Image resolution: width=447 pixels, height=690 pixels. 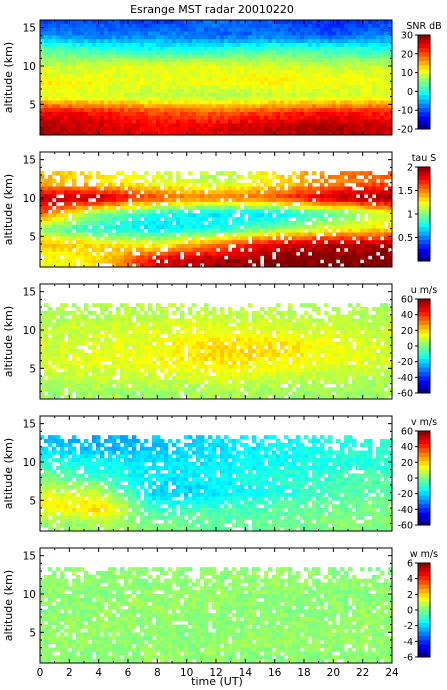 What do you see at coordinates (29, 67) in the screenshot?
I see `snr-y-tick-label: 10` at bounding box center [29, 67].